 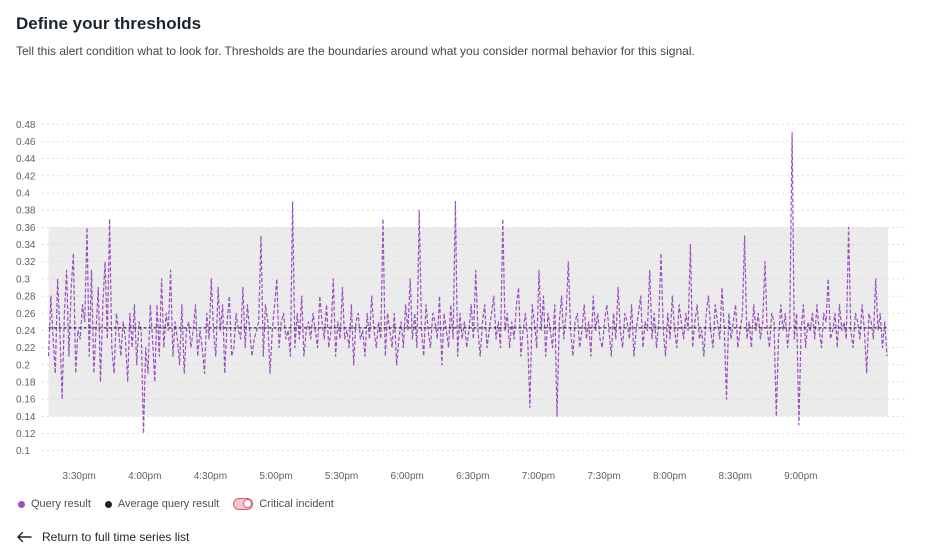 I want to click on y-tick-label: 0.22, so click(x=26, y=348).